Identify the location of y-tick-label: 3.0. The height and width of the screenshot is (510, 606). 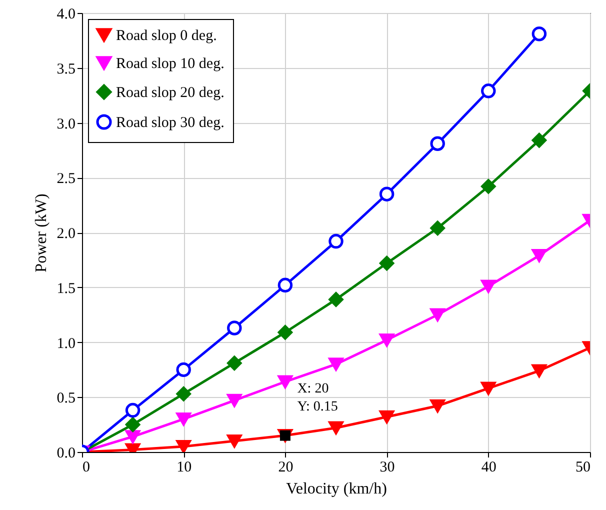
(66, 124).